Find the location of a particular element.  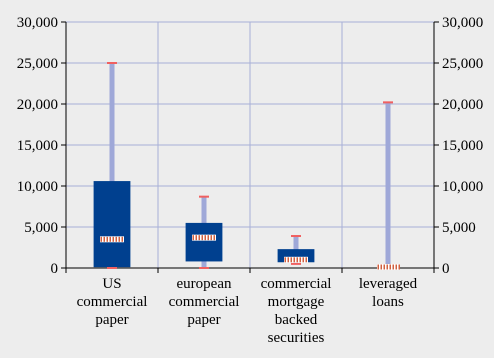

x-category-label: commercial mortgage backed securities is located at coordinates (296, 311).